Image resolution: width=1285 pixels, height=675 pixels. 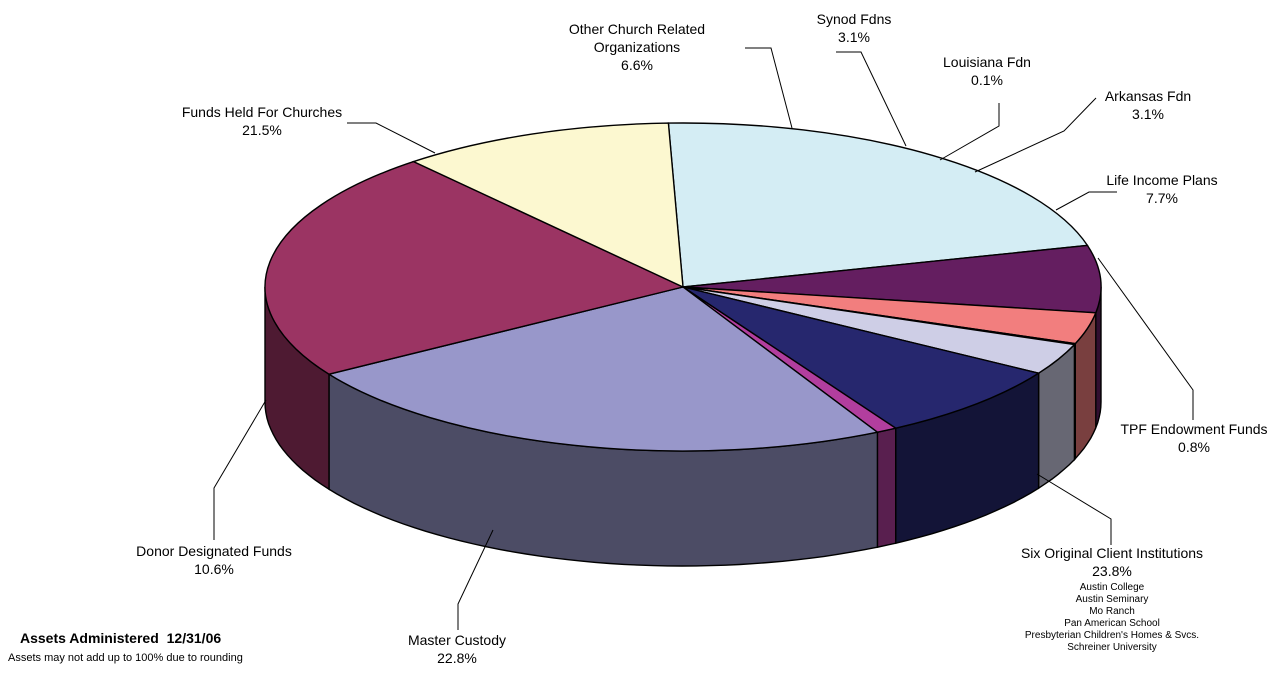 What do you see at coordinates (1148, 96) in the screenshot?
I see `slice-label: Arkansas Fdn` at bounding box center [1148, 96].